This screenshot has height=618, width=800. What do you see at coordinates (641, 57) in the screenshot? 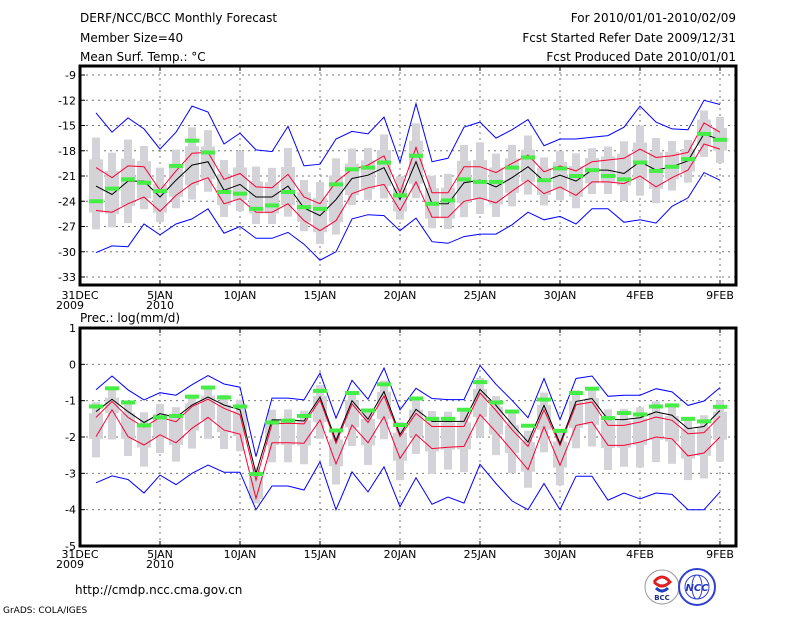
I see `produced-date: Fcst Produced Date 2010/01/01` at bounding box center [641, 57].